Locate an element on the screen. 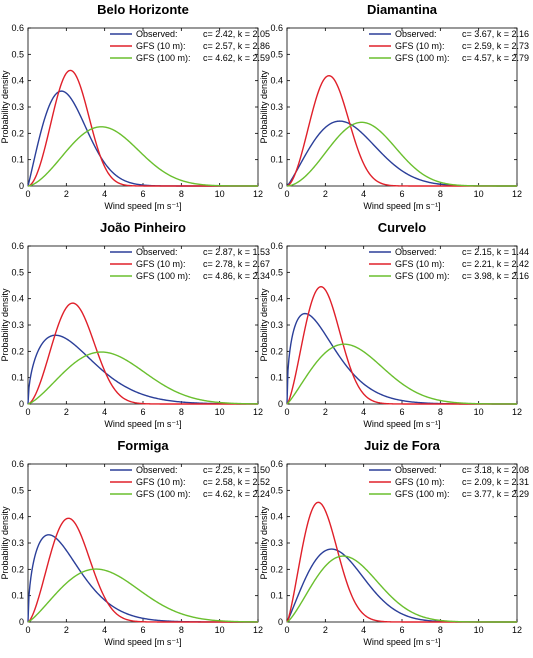  legend-entry-params: c= 2.57, k = 2.86 is located at coordinates (236, 46).